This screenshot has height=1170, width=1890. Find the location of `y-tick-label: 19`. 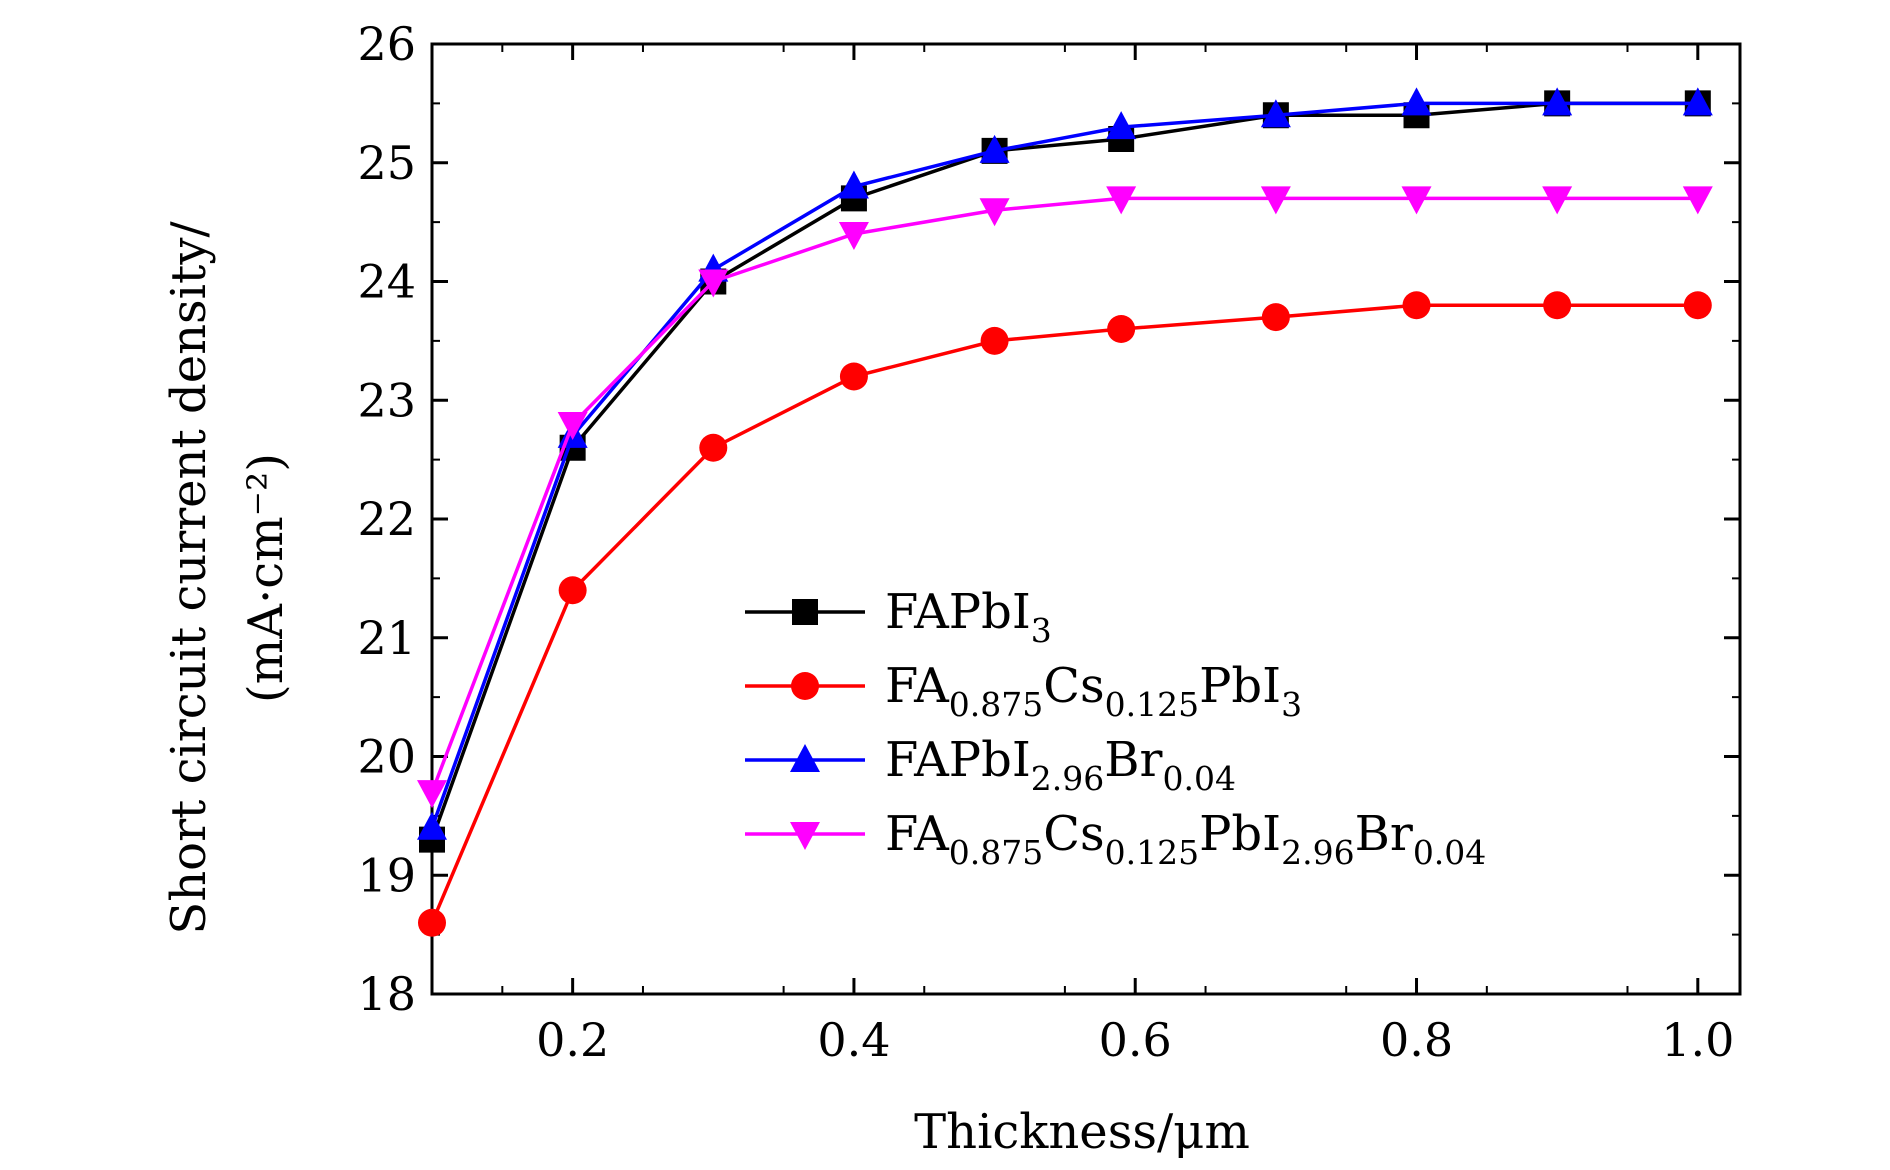

y-tick-label: 19 is located at coordinates (386, 875).